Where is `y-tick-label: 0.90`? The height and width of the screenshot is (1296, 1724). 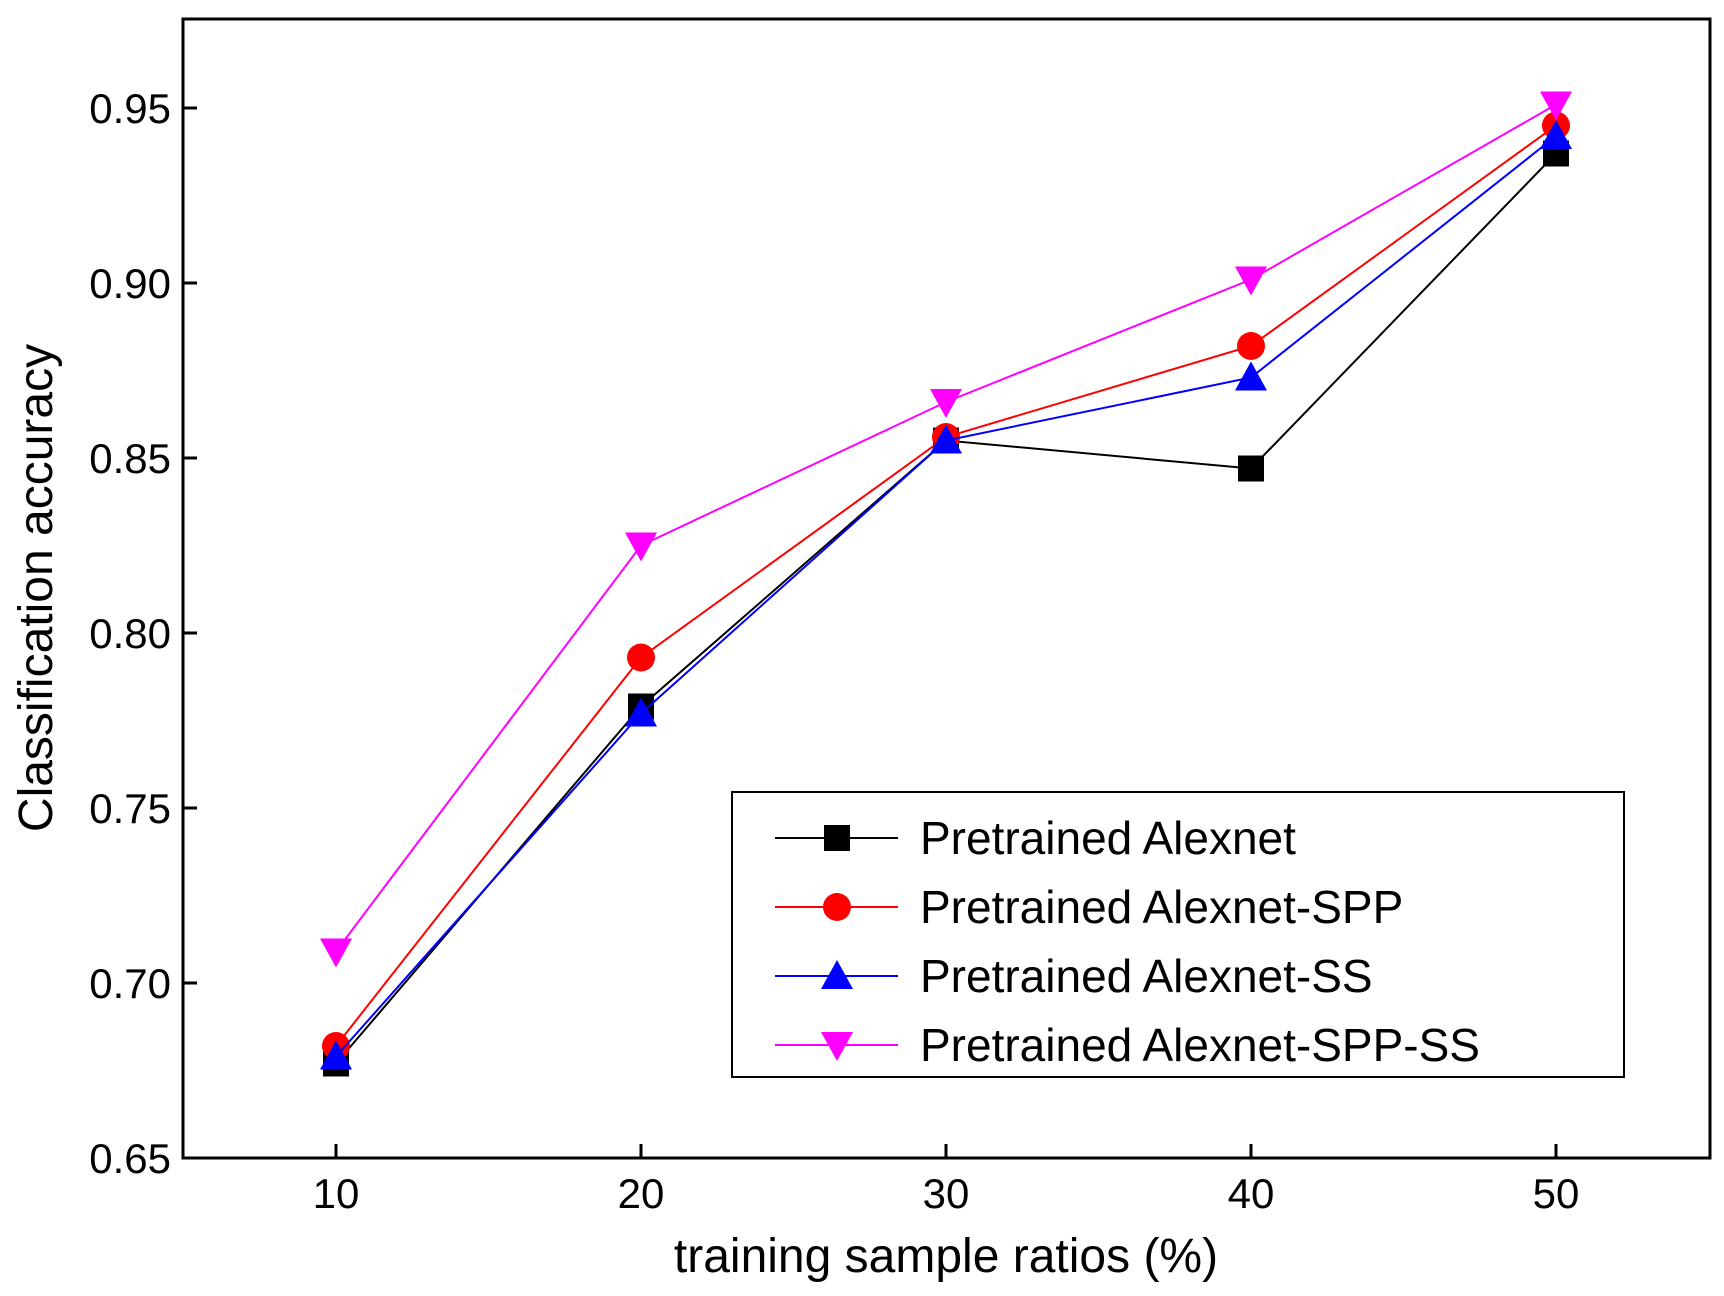 y-tick-label: 0.90 is located at coordinates (130, 283).